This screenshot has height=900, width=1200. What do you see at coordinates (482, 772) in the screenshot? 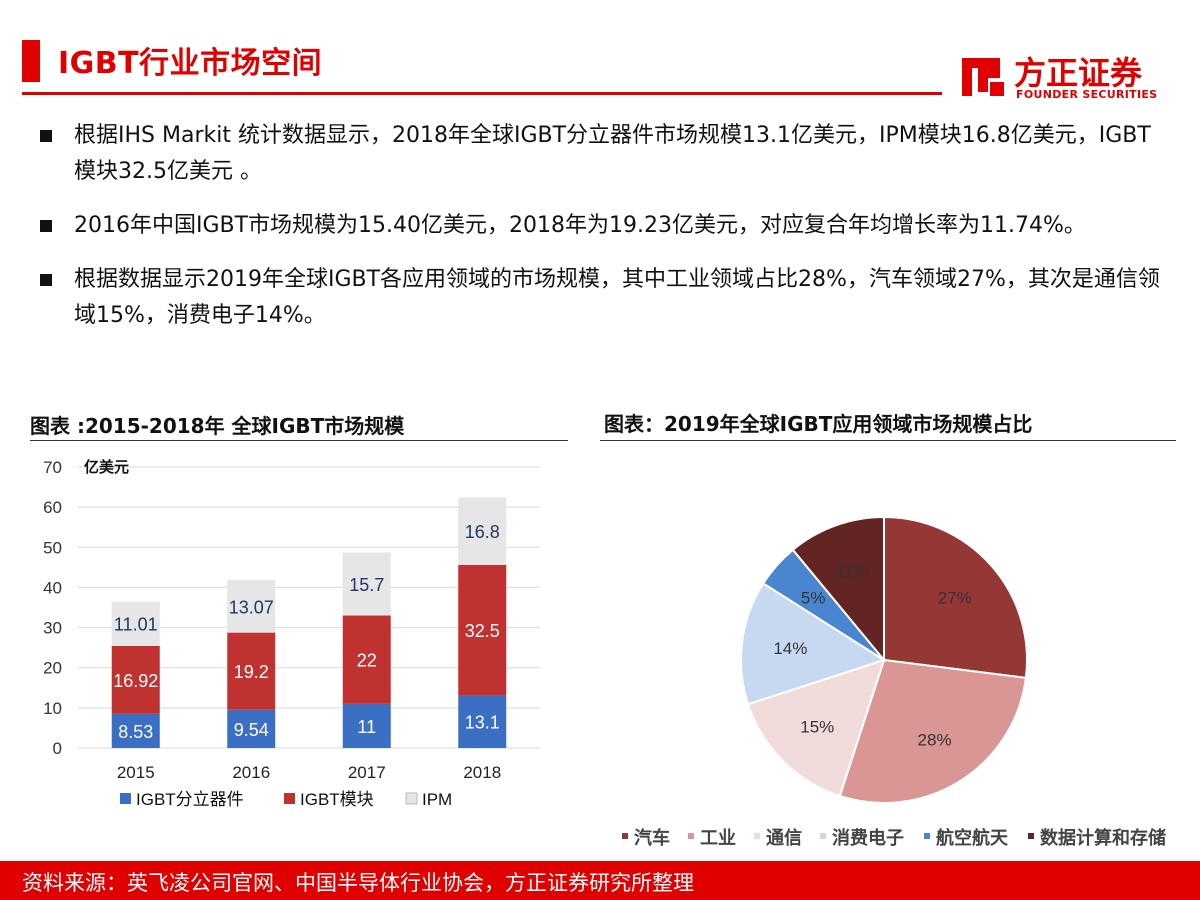
I see `x-tick-label: 2018` at bounding box center [482, 772].